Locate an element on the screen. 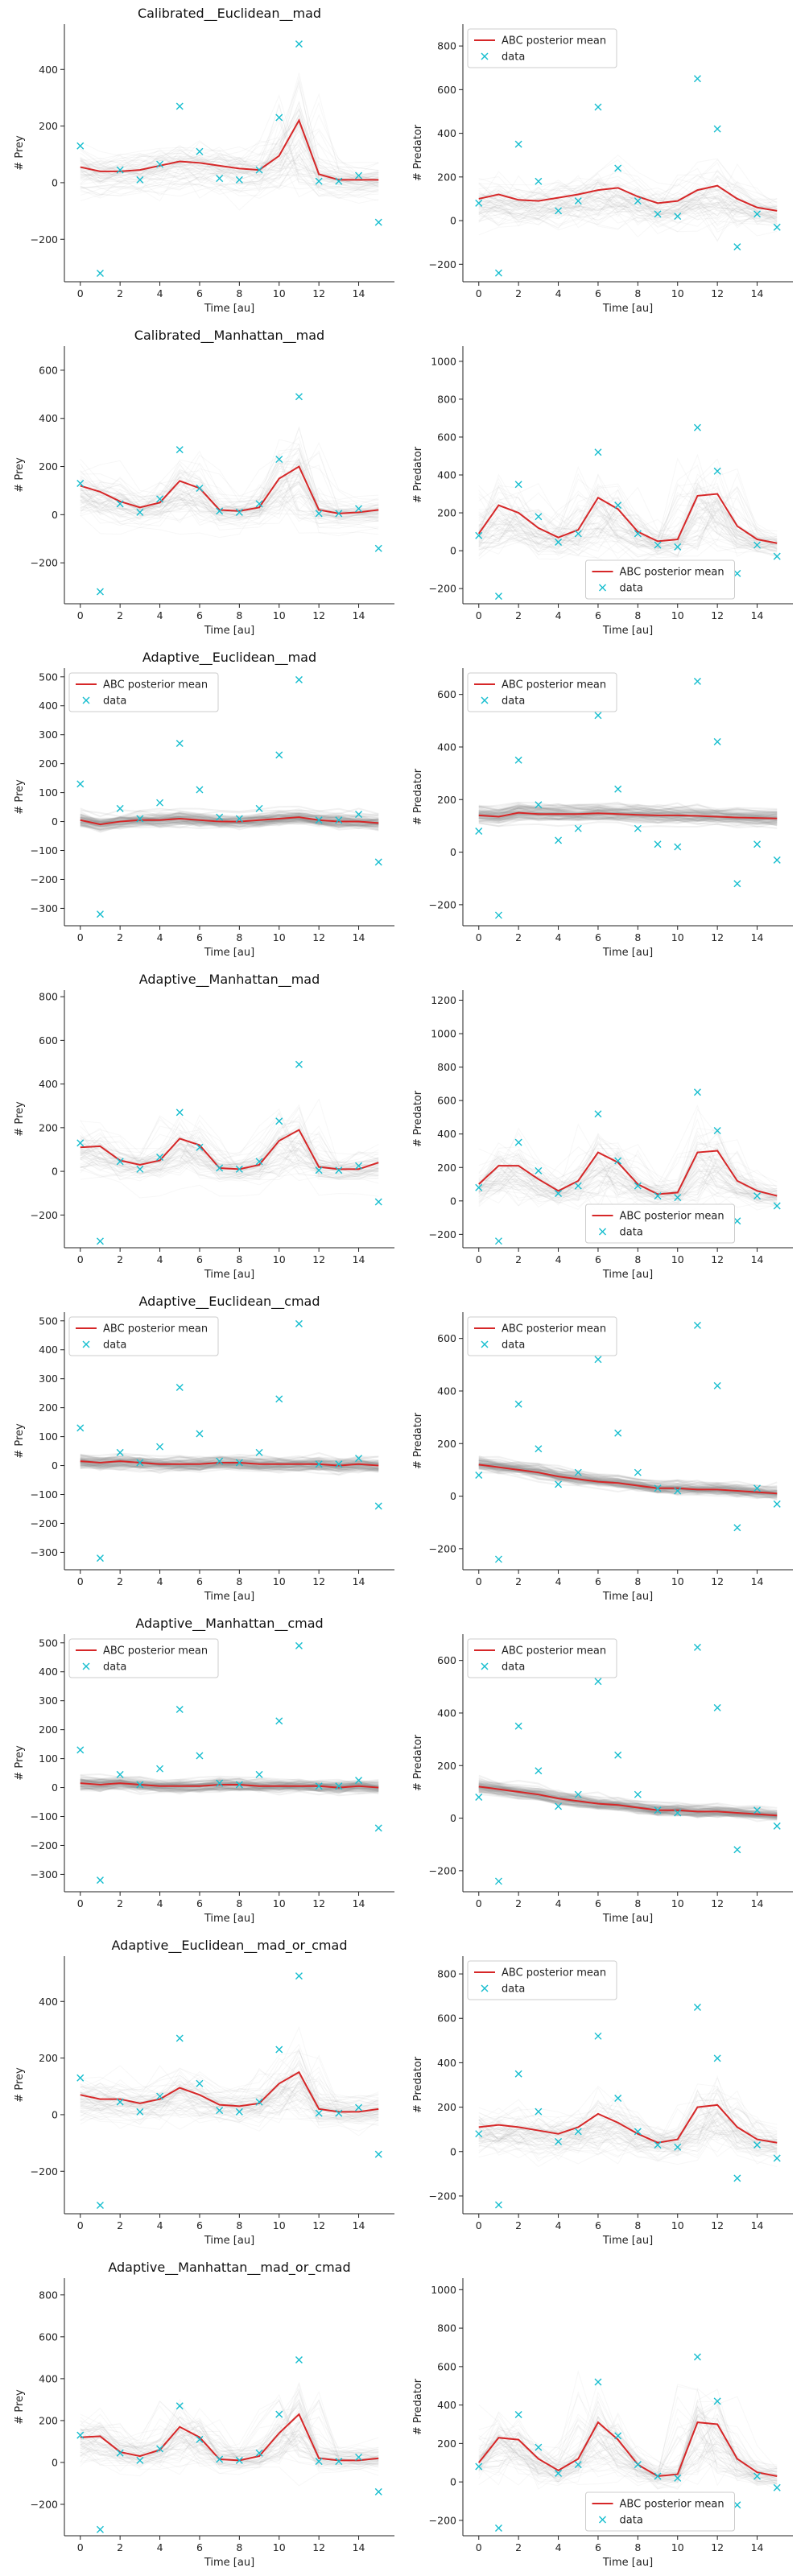 The width and height of the screenshot is (805, 2576). y-tick-label: −200 is located at coordinates (442, 1548).